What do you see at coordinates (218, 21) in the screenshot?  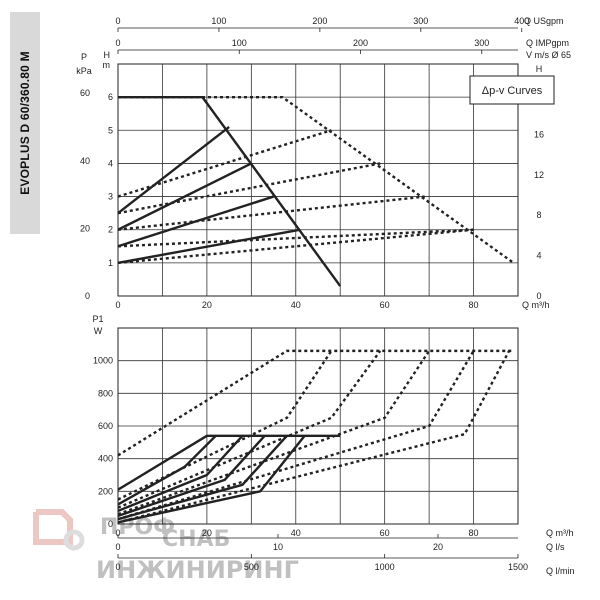 I see `usgpm-tick-label: 100` at bounding box center [218, 21].